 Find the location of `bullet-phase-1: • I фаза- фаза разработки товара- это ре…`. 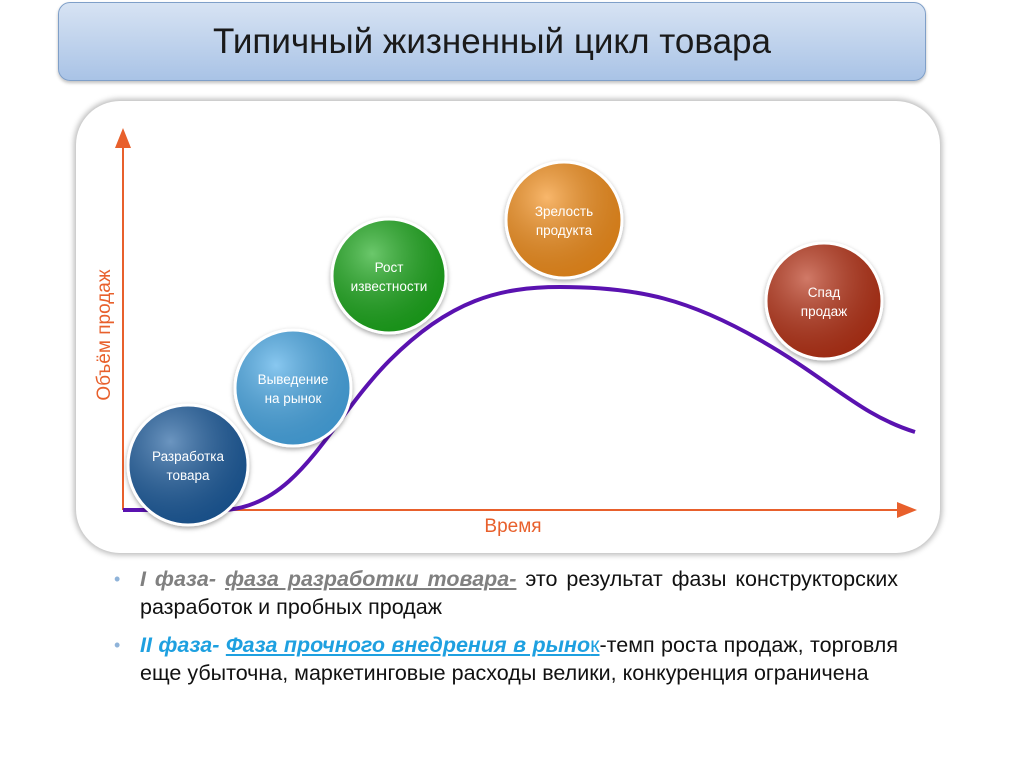

bullet-phase-1: • I фаза- фаза разработки товара- это ре… is located at coordinates (505, 593).